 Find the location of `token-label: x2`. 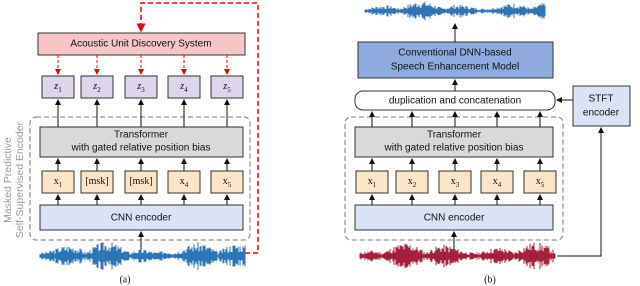

token-label: x2 is located at coordinates (412, 182).